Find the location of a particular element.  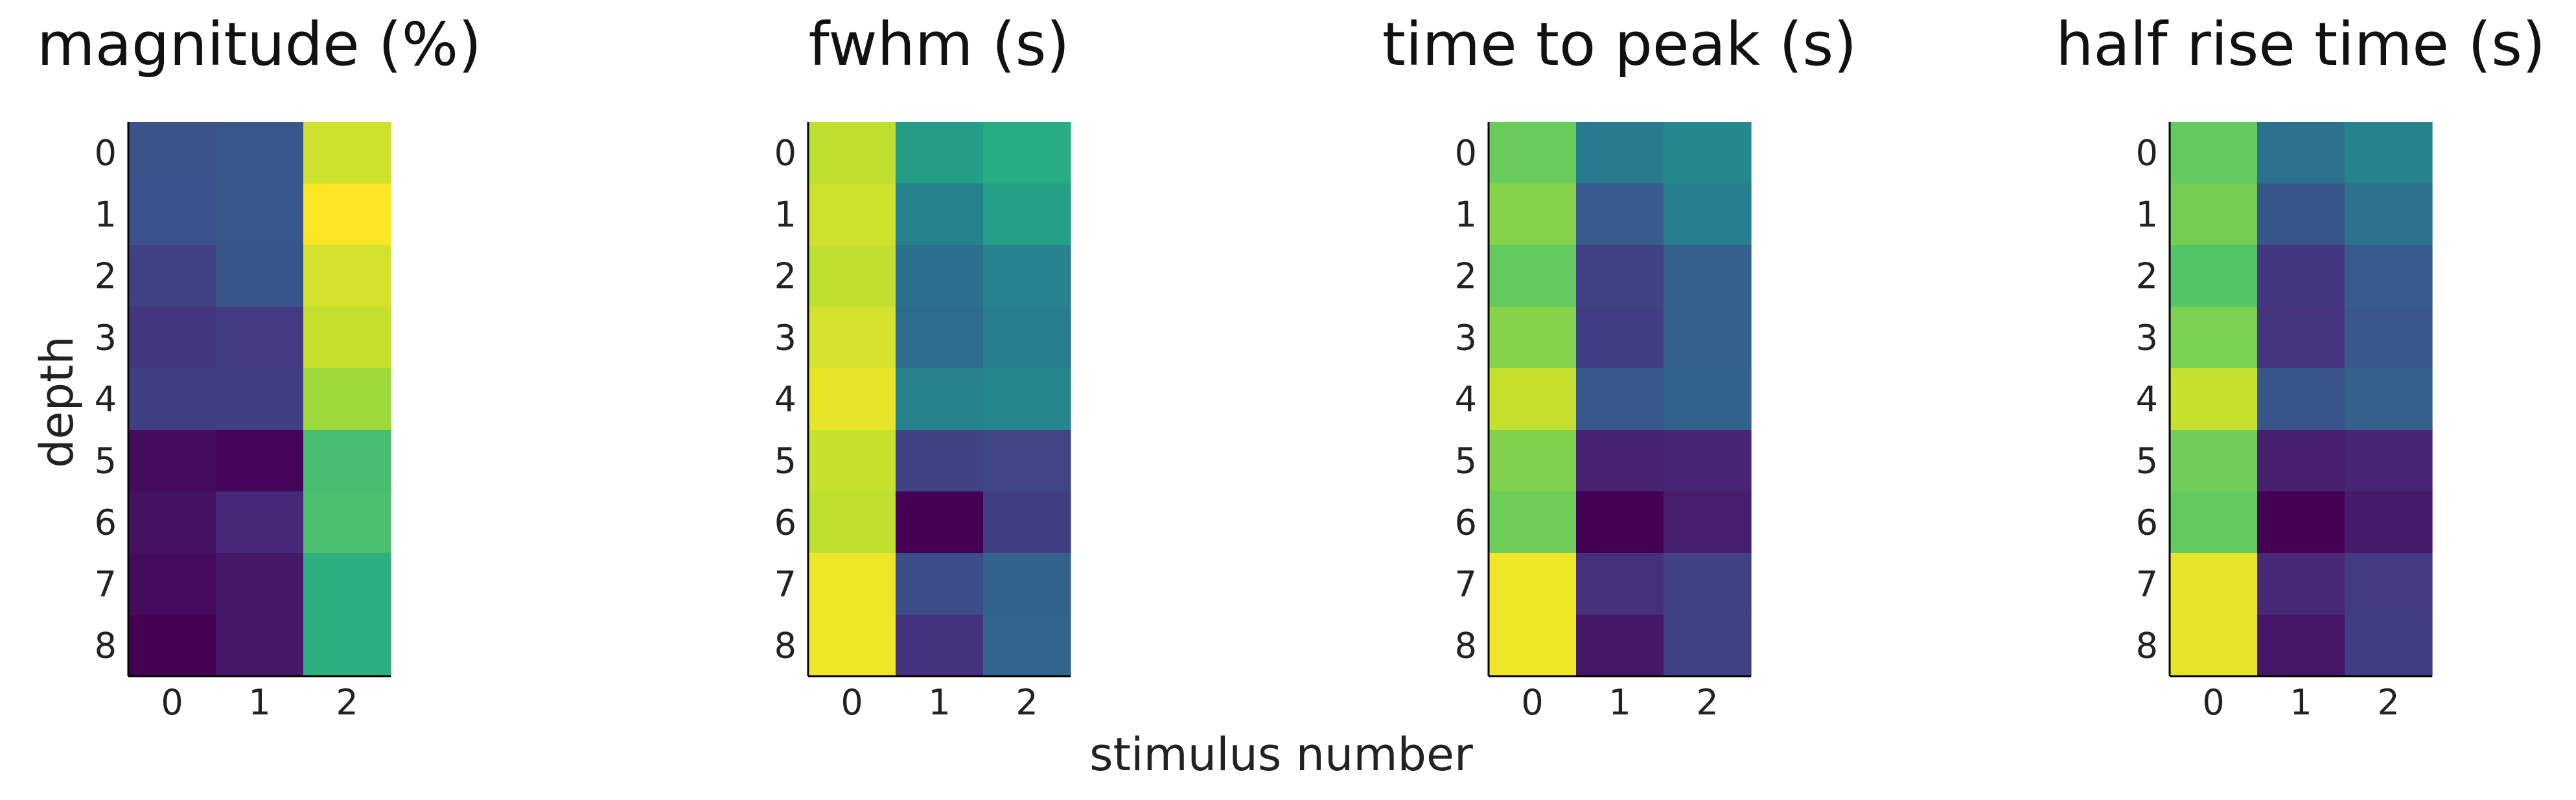

heatmap-panel: fwhm (s) 0 1 2 3 4 5 6 7 8 0 1 2 is located at coordinates (923, 366).